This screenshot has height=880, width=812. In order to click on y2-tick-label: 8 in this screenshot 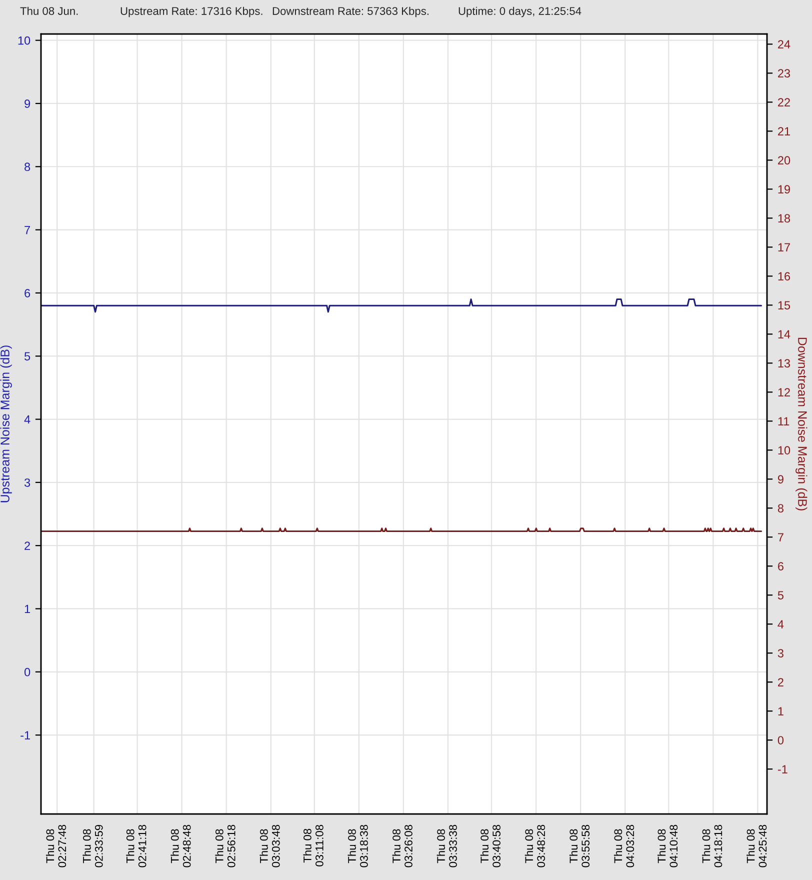, I will do `click(781, 508)`.